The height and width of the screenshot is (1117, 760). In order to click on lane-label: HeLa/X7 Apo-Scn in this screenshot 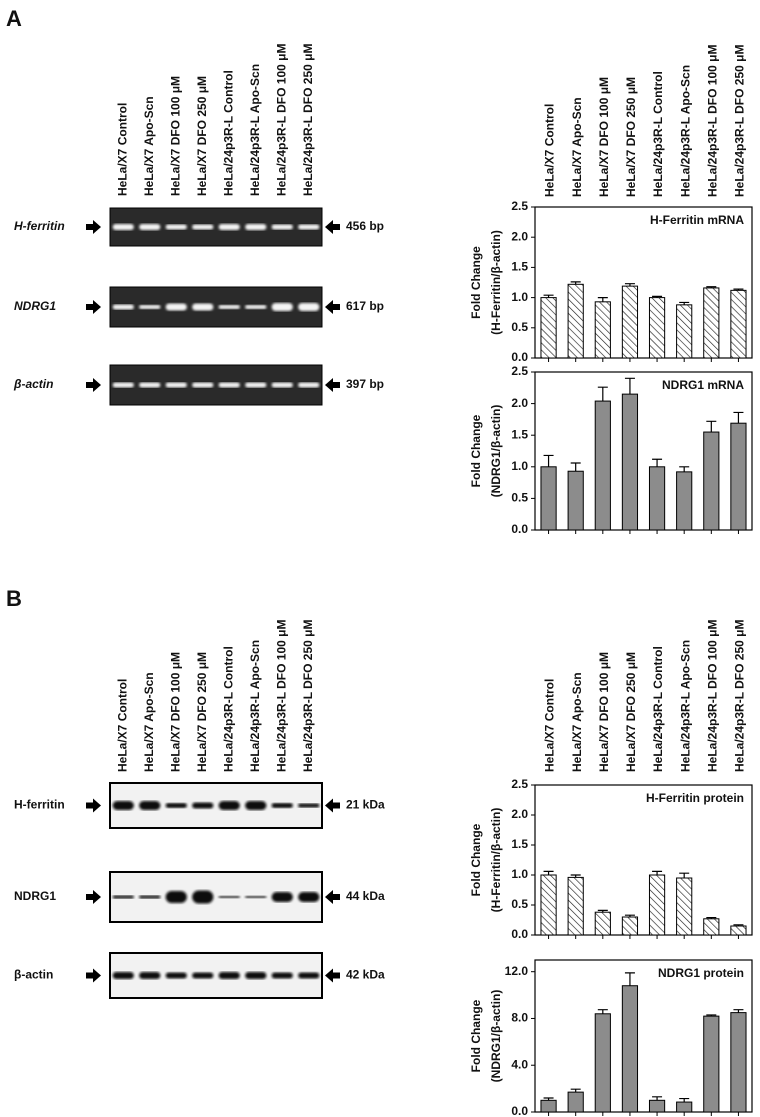, I will do `click(149, 146)`.